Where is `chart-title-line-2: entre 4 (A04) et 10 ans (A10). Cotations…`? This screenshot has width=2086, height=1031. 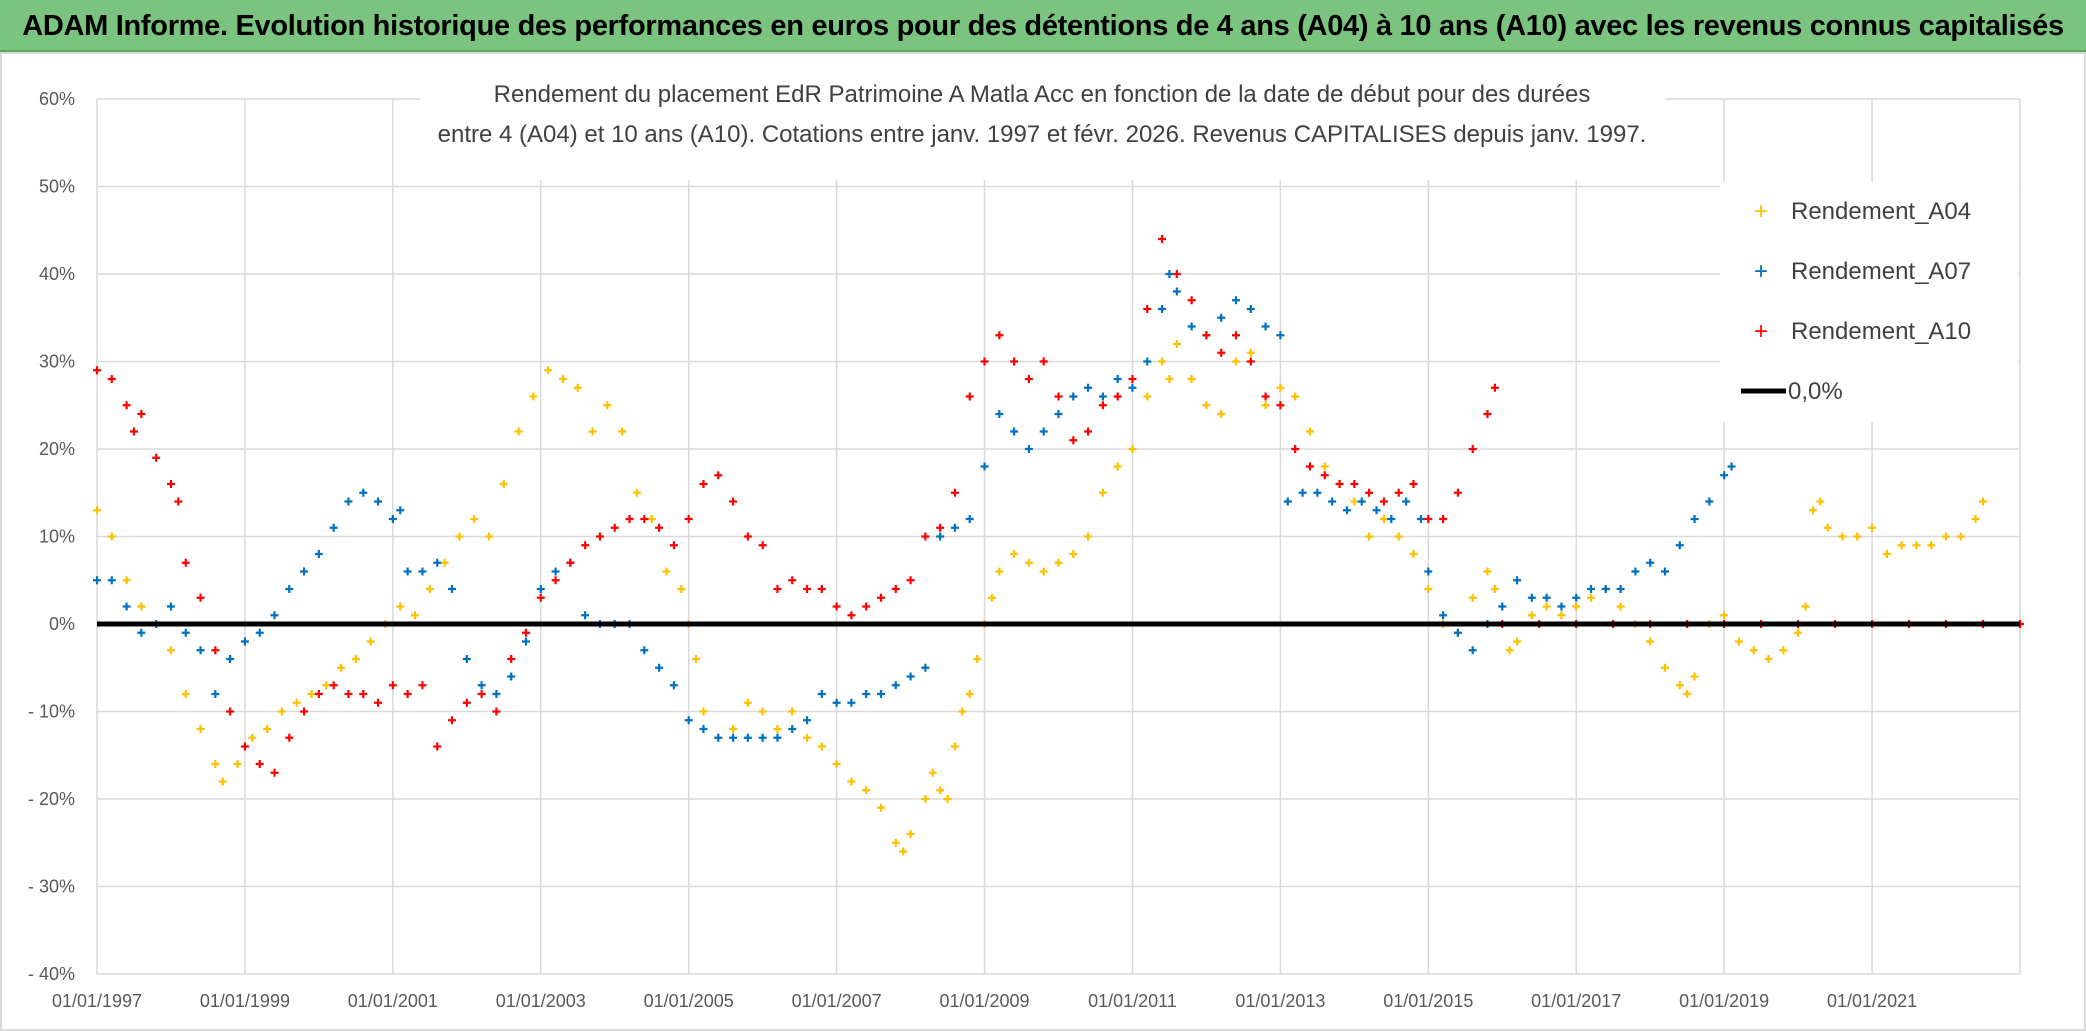
chart-title-line-2: entre 4 (A04) et 10 ans (A10). Cotations… is located at coordinates (1042, 134).